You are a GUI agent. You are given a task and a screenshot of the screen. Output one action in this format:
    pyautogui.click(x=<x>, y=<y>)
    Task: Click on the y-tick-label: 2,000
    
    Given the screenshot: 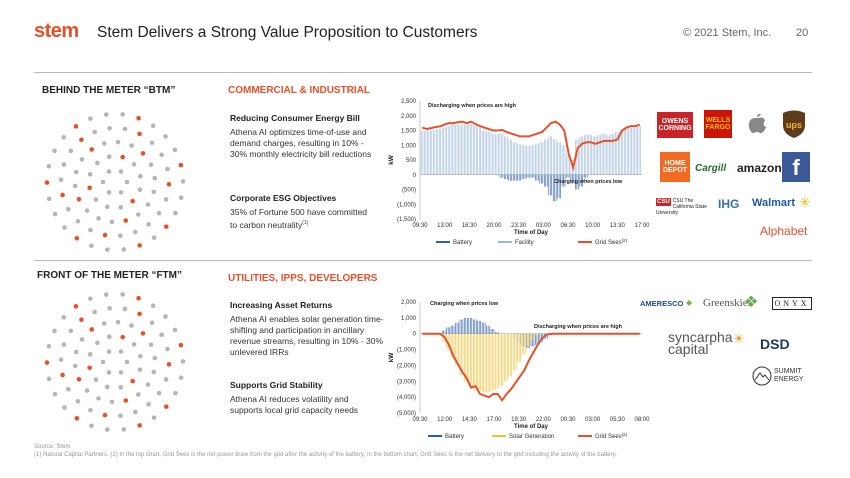 What is the action you would take?
    pyautogui.click(x=409, y=117)
    